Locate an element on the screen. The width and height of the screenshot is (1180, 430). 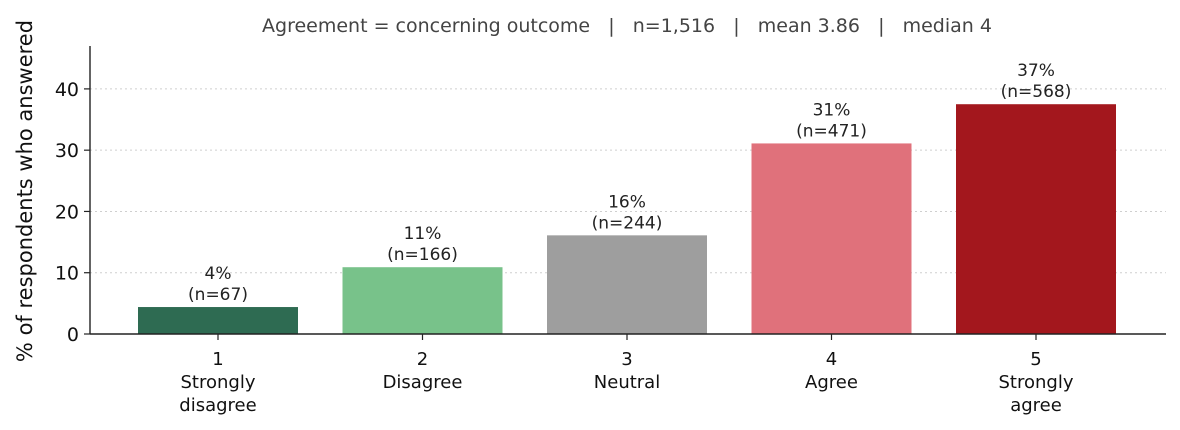
x-tick-code: 3 is located at coordinates (626, 359).